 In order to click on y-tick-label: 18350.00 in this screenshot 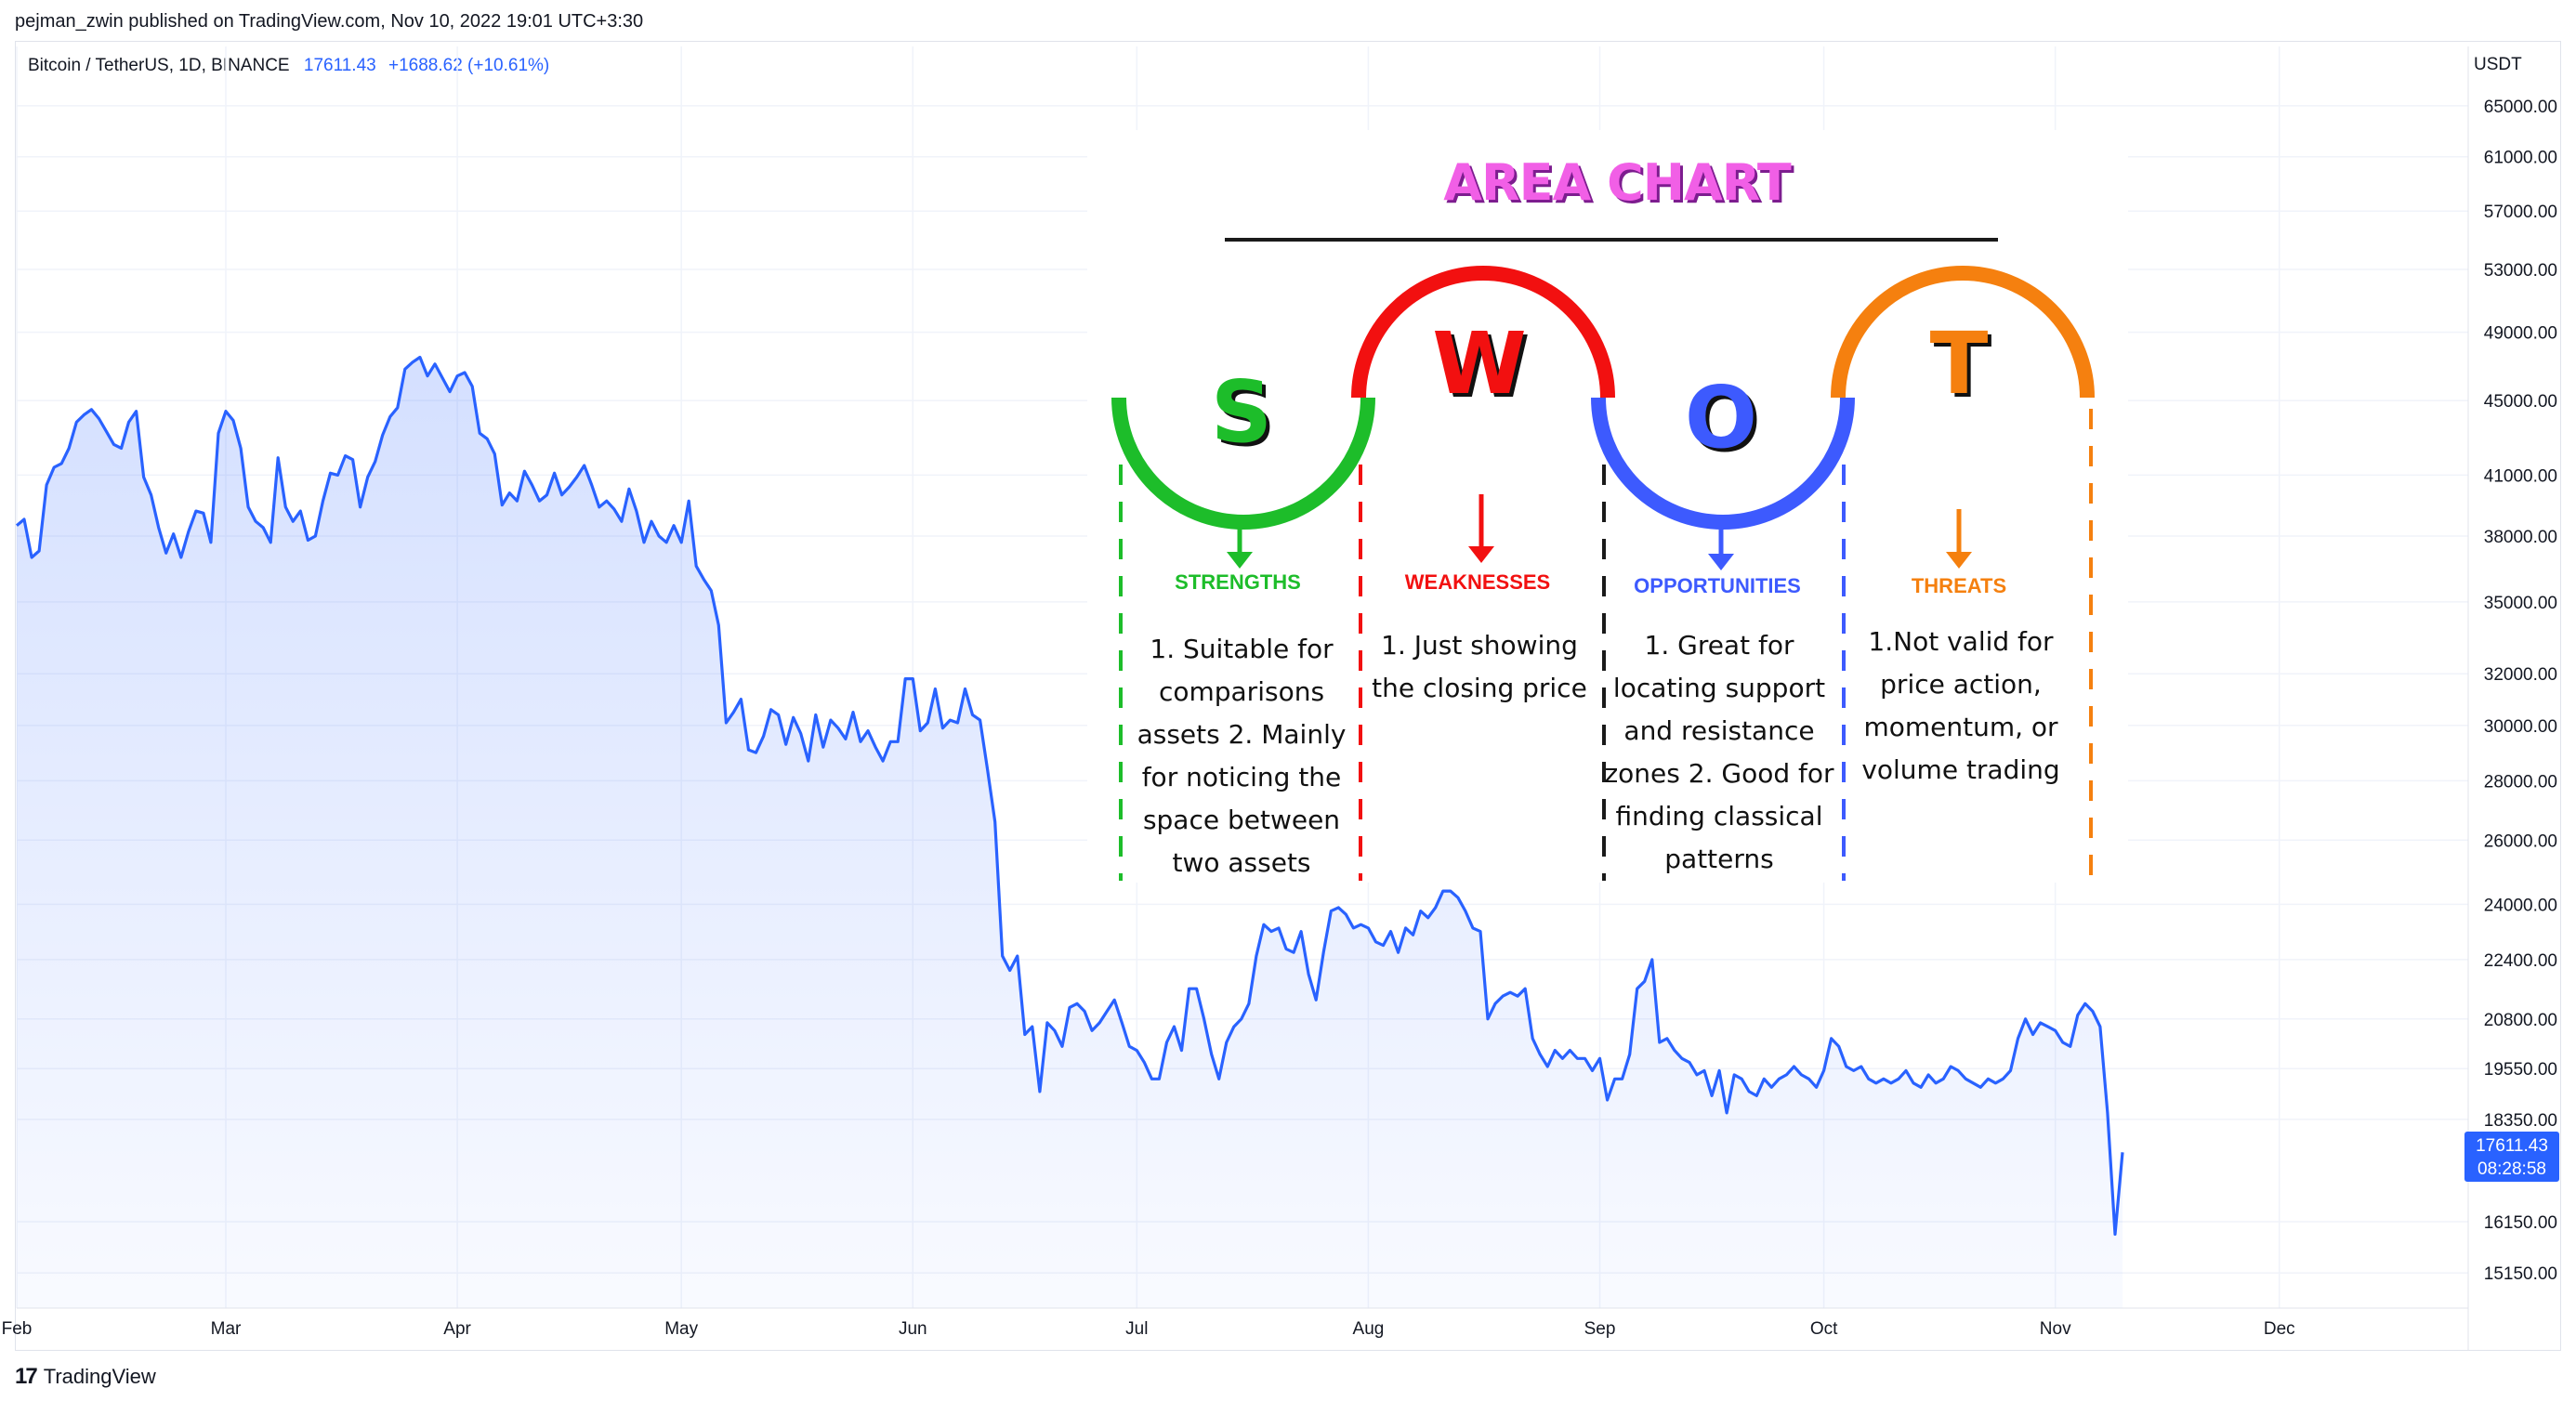, I will do `click(2520, 1121)`.